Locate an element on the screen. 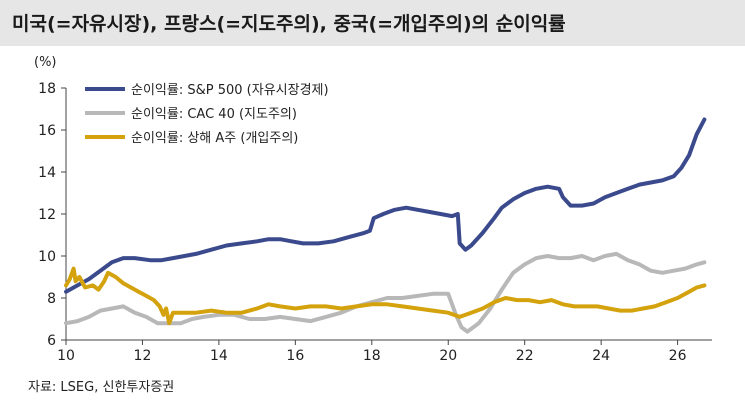 Image resolution: width=745 pixels, height=410 pixels. x-tick-label: 12 is located at coordinates (143, 356).